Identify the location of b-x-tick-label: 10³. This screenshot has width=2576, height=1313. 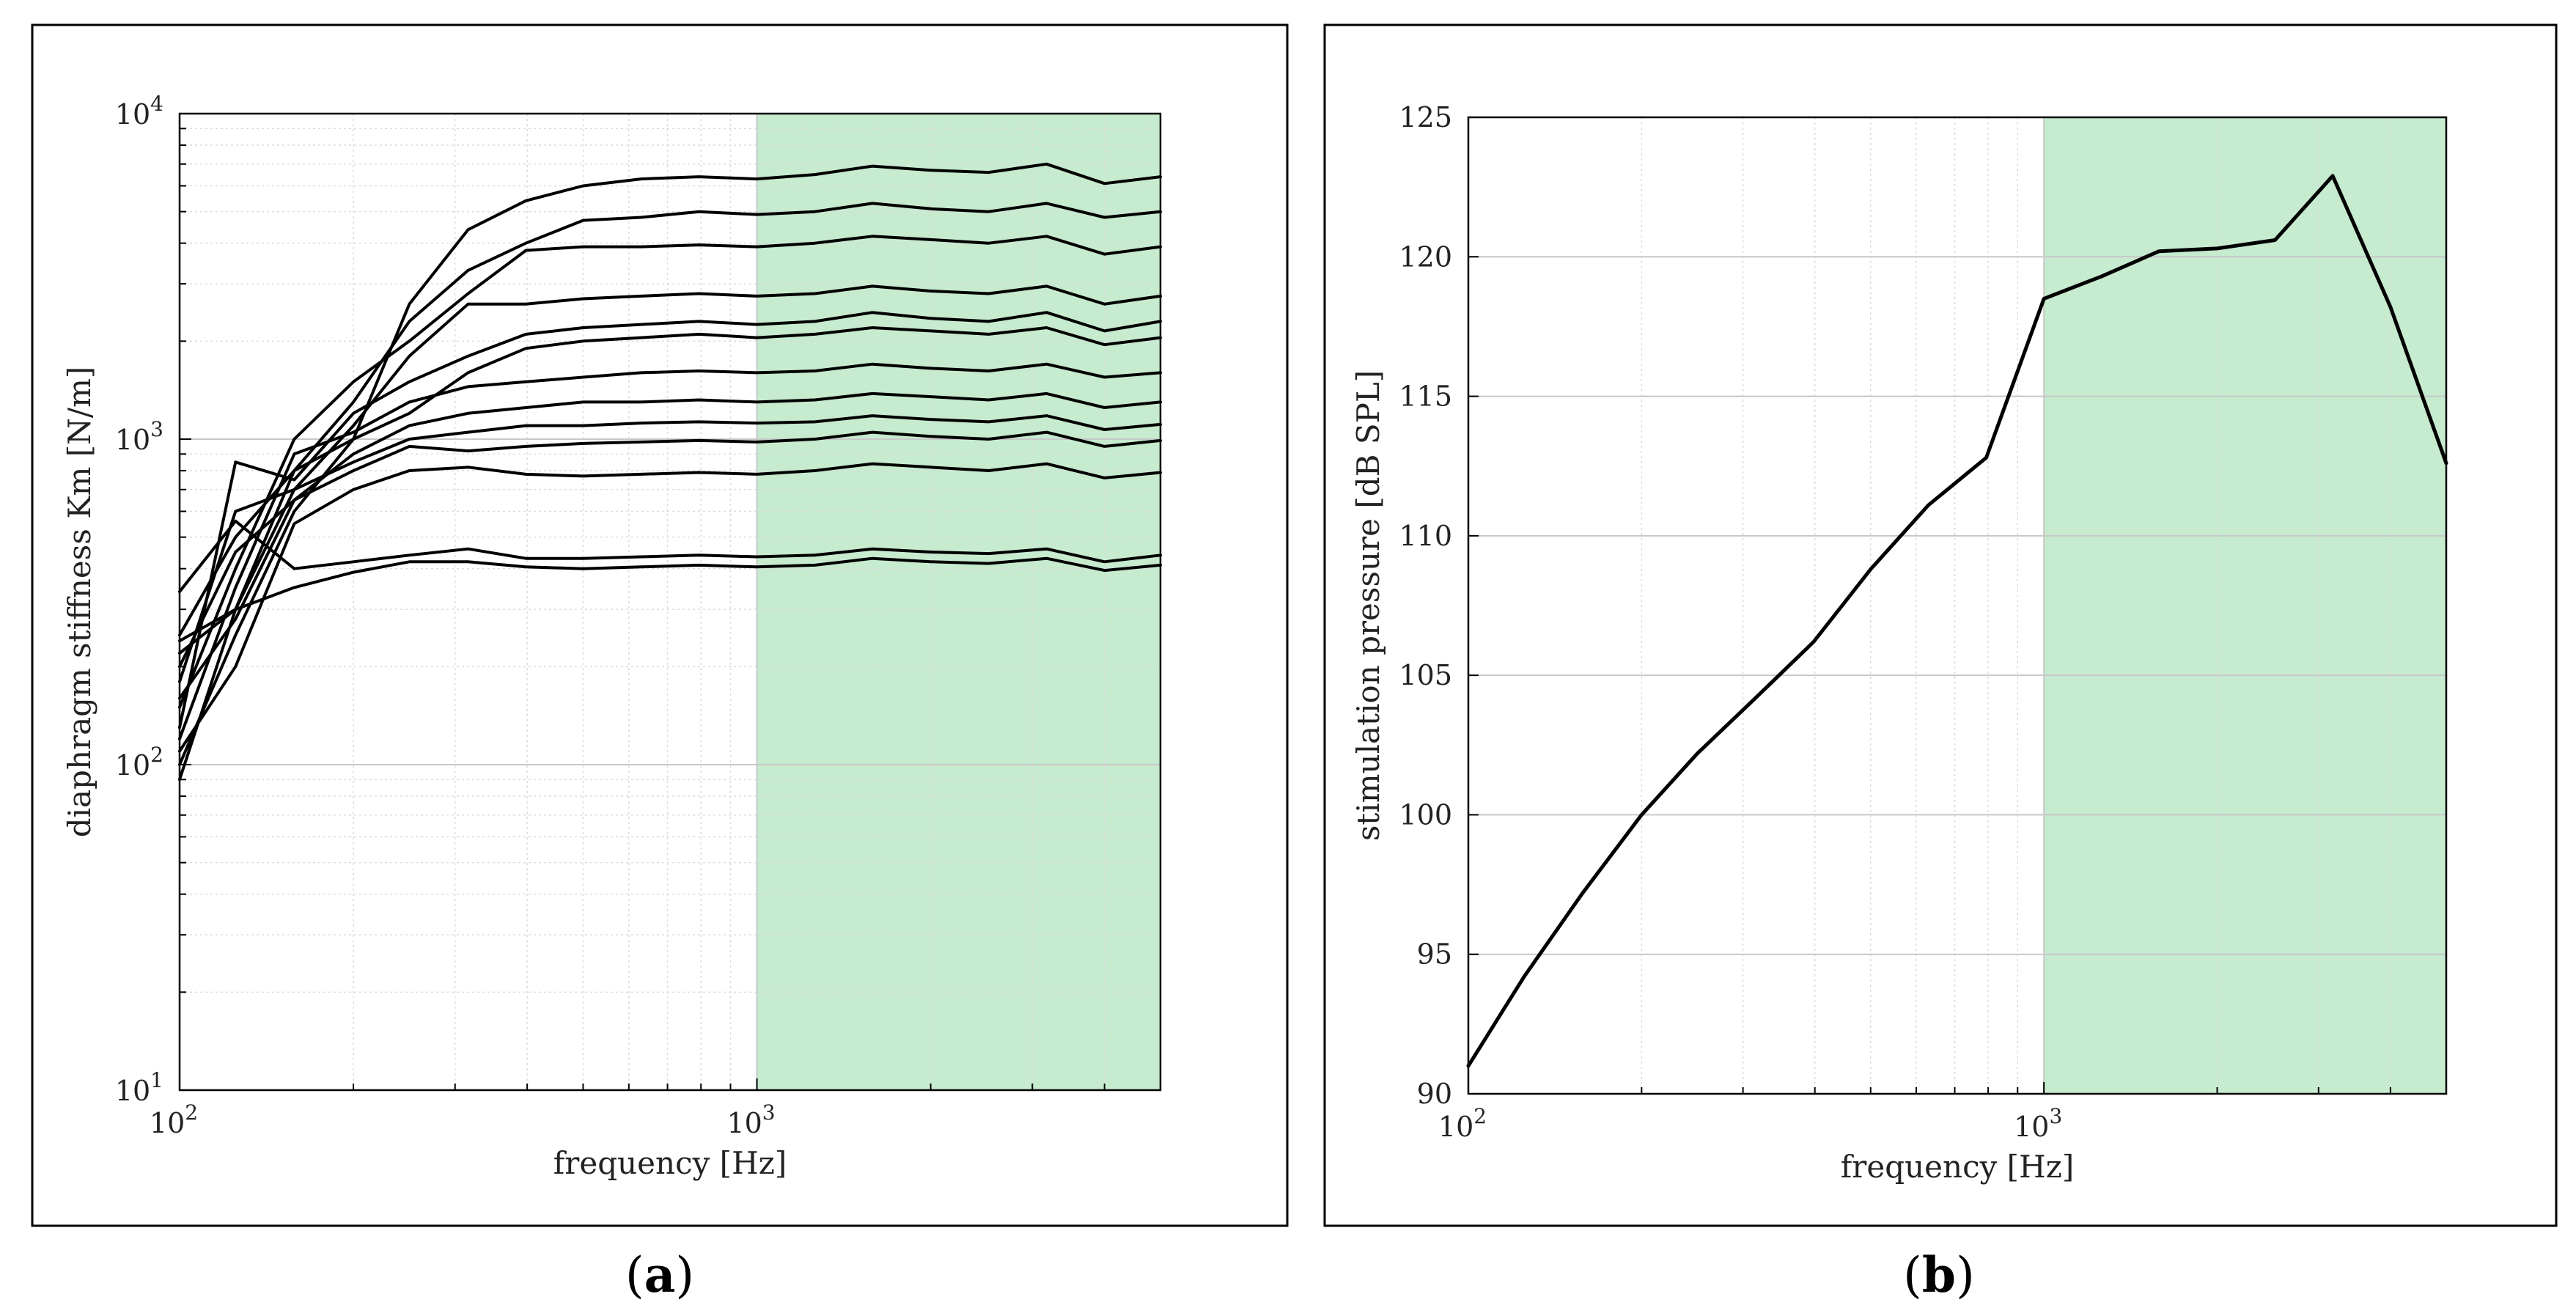
(2038, 1123).